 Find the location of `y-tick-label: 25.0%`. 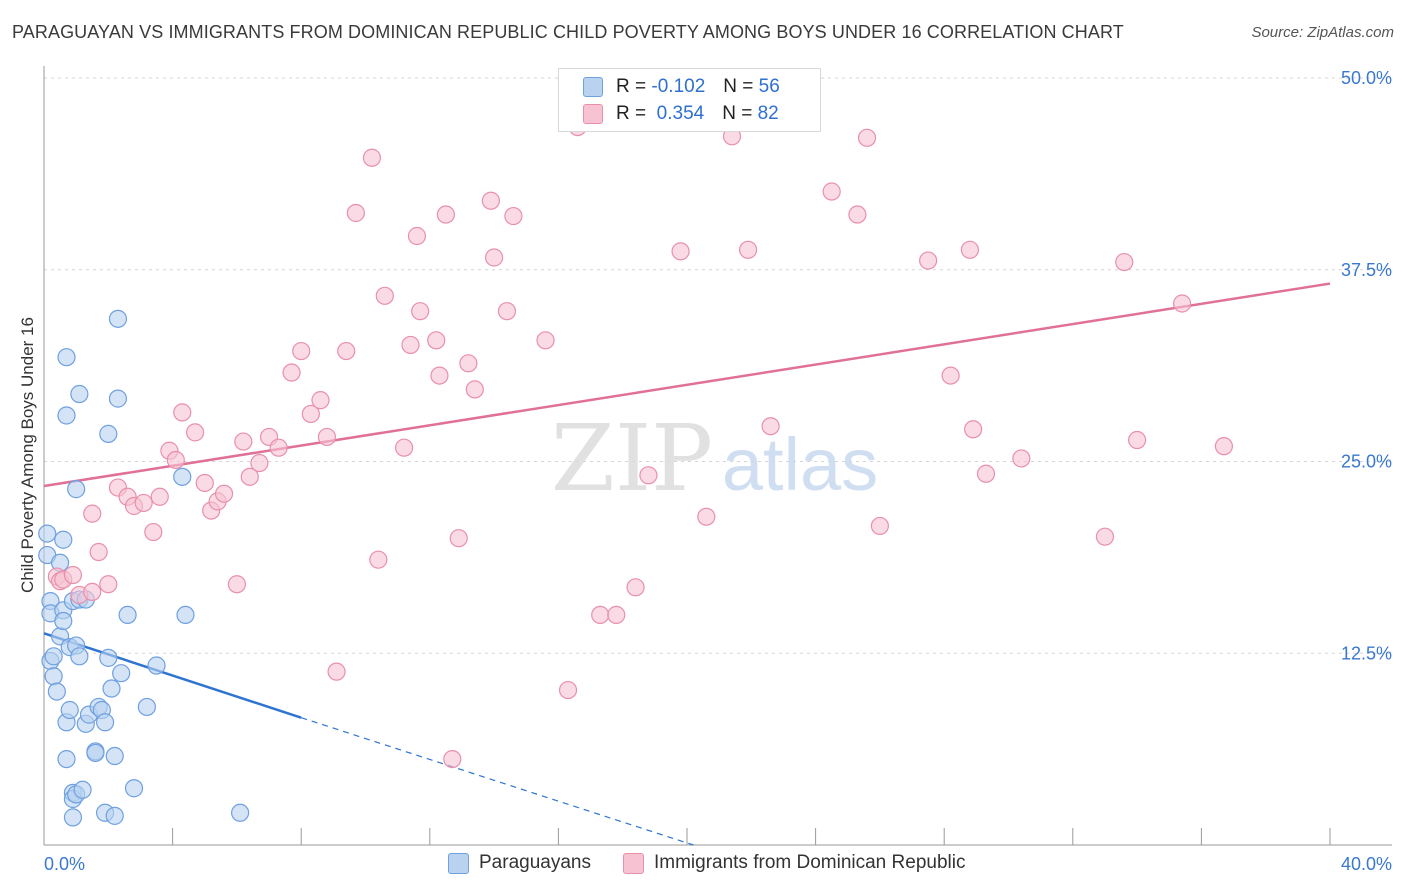

y-tick-label: 25.0% is located at coordinates (1366, 462).